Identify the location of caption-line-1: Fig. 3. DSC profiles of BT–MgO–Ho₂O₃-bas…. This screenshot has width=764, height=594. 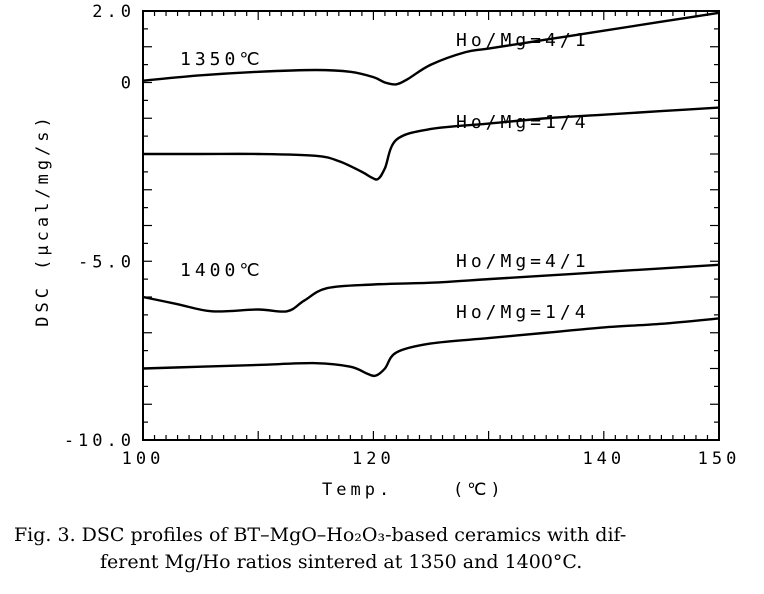
(320, 535).